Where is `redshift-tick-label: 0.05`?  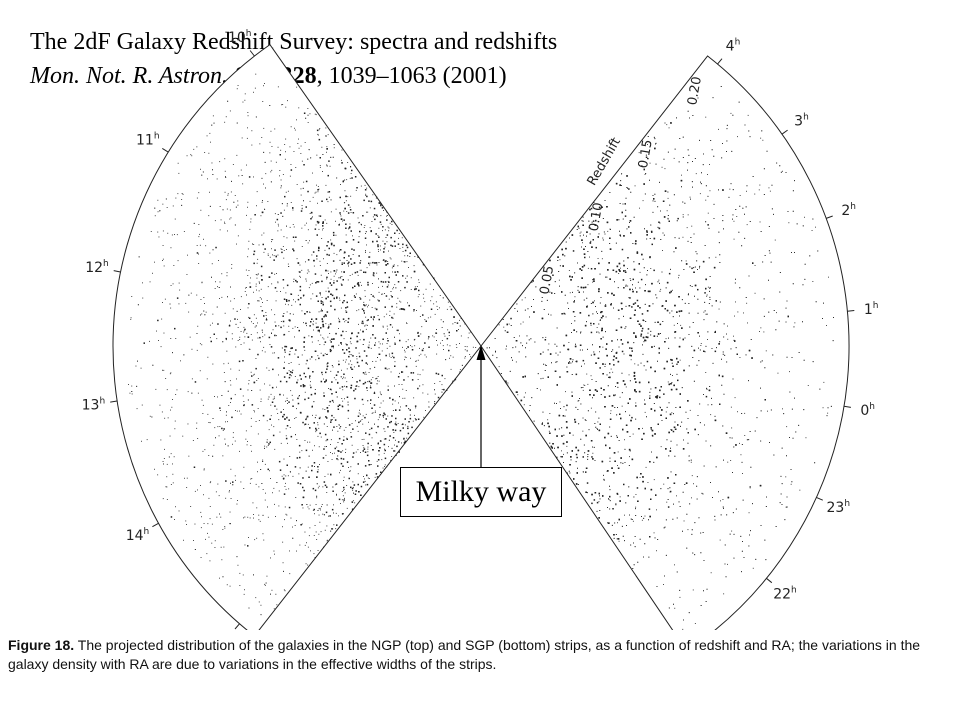 redshift-tick-label: 0.05 is located at coordinates (547, 280).